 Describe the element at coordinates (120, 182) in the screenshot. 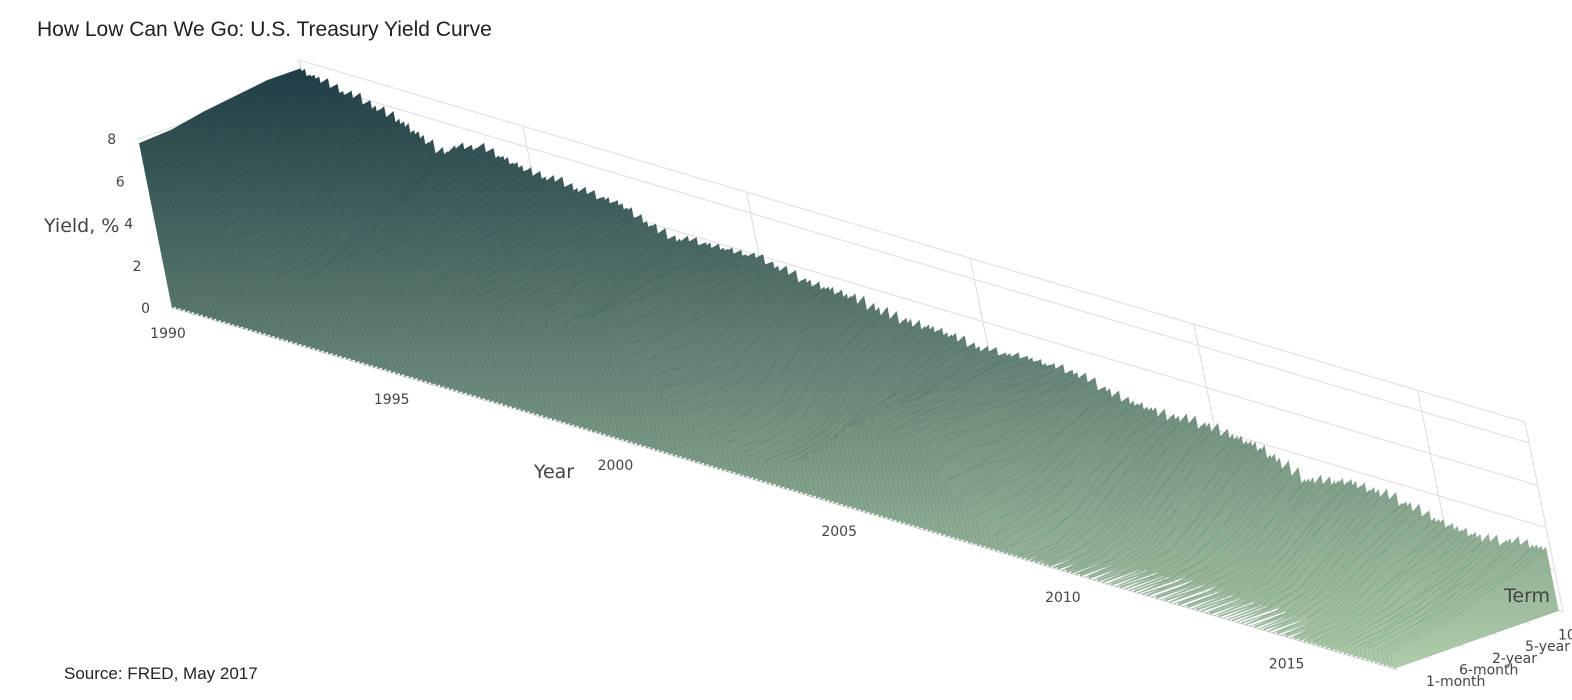

I see `z-tick-label: 6` at that location.